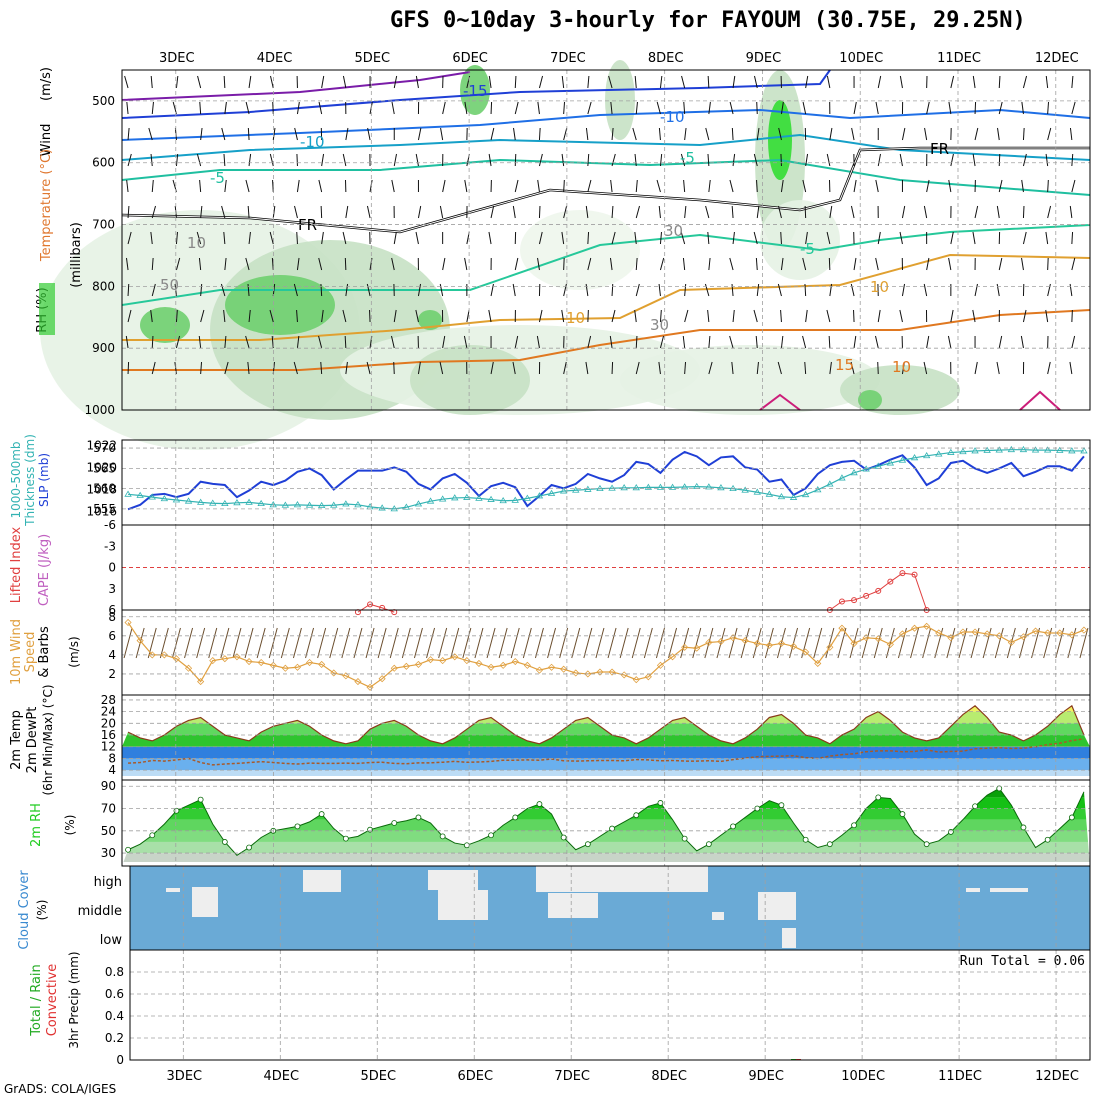 Image resolution: width=1100 pixels, height=1100 pixels. Describe the element at coordinates (584, 908) in the screenshot. I see `cloud-panel: high middle low` at that location.